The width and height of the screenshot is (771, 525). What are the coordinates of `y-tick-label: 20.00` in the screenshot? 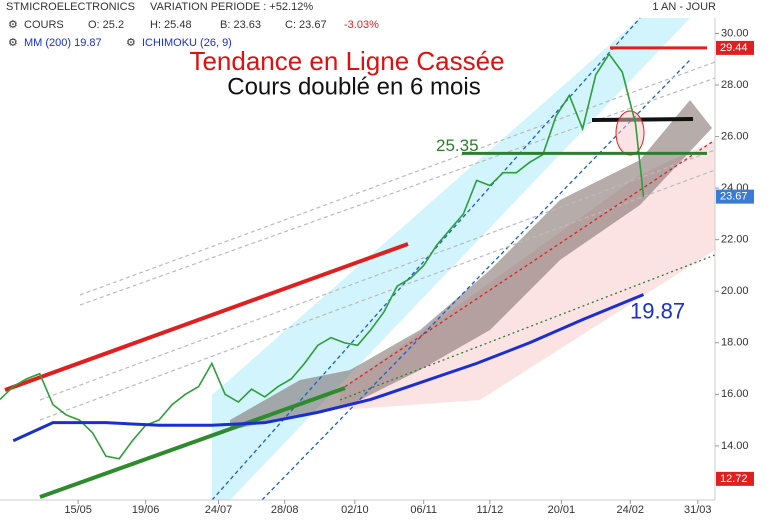 It's located at (735, 291).